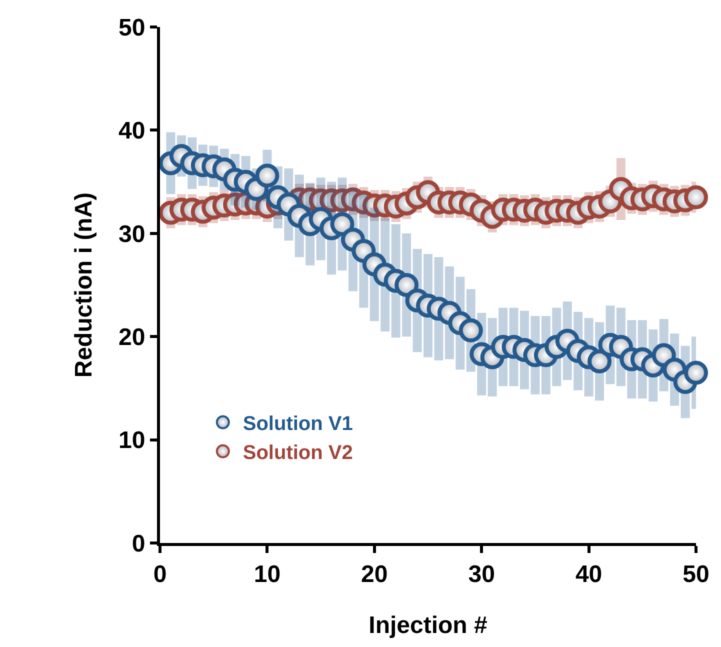  I want to click on x-tick-label: 10, so click(267, 574).